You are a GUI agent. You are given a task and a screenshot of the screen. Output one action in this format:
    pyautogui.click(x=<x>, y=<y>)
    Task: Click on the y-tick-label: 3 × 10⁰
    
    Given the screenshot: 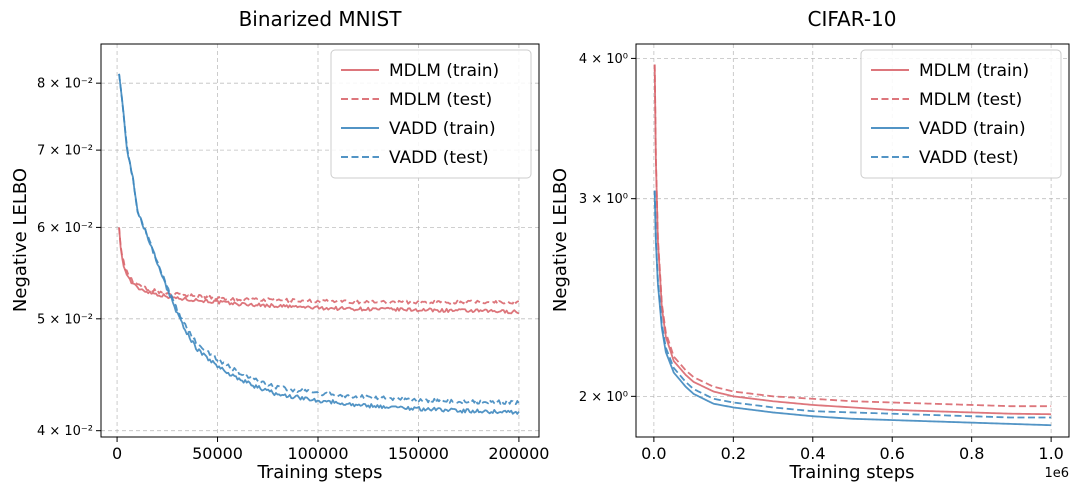 What is the action you would take?
    pyautogui.click(x=603, y=199)
    